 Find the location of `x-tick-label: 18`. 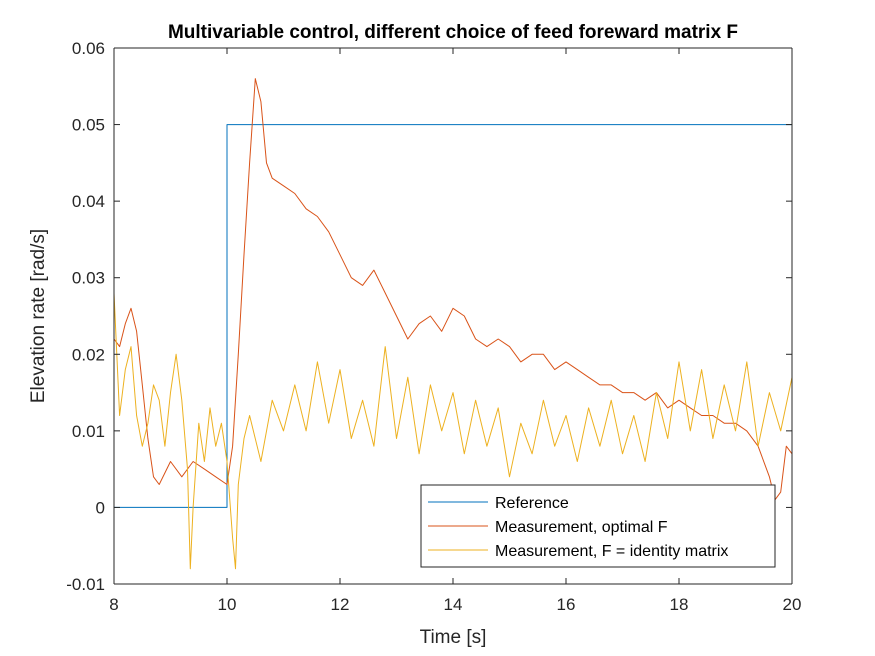

x-tick-label: 18 is located at coordinates (679, 604).